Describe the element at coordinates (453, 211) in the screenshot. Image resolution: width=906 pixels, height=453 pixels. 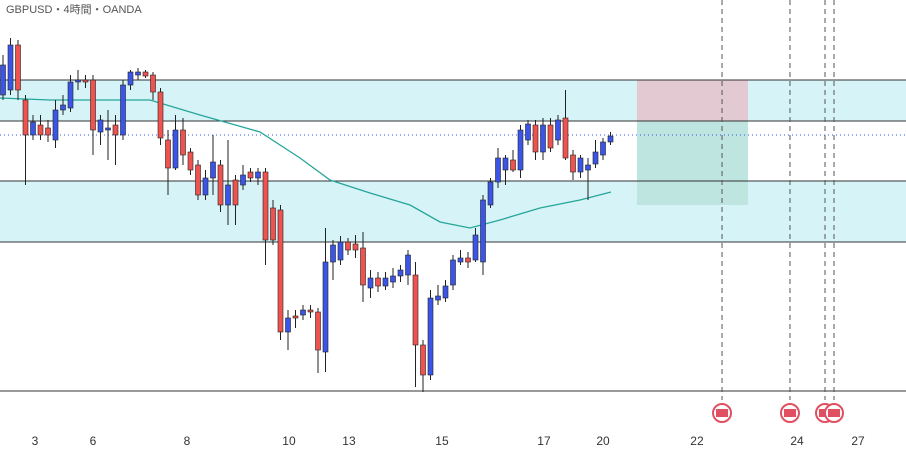
I see `zone` at that location.